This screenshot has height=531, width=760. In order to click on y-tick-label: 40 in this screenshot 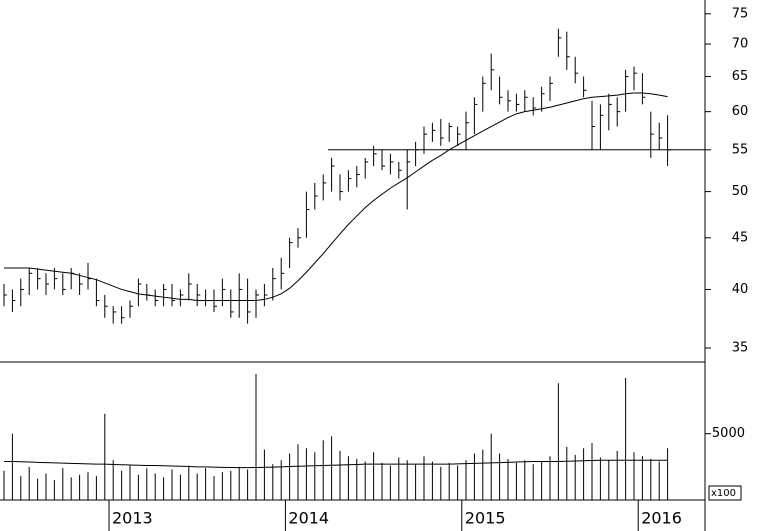, I will do `click(740, 289)`.